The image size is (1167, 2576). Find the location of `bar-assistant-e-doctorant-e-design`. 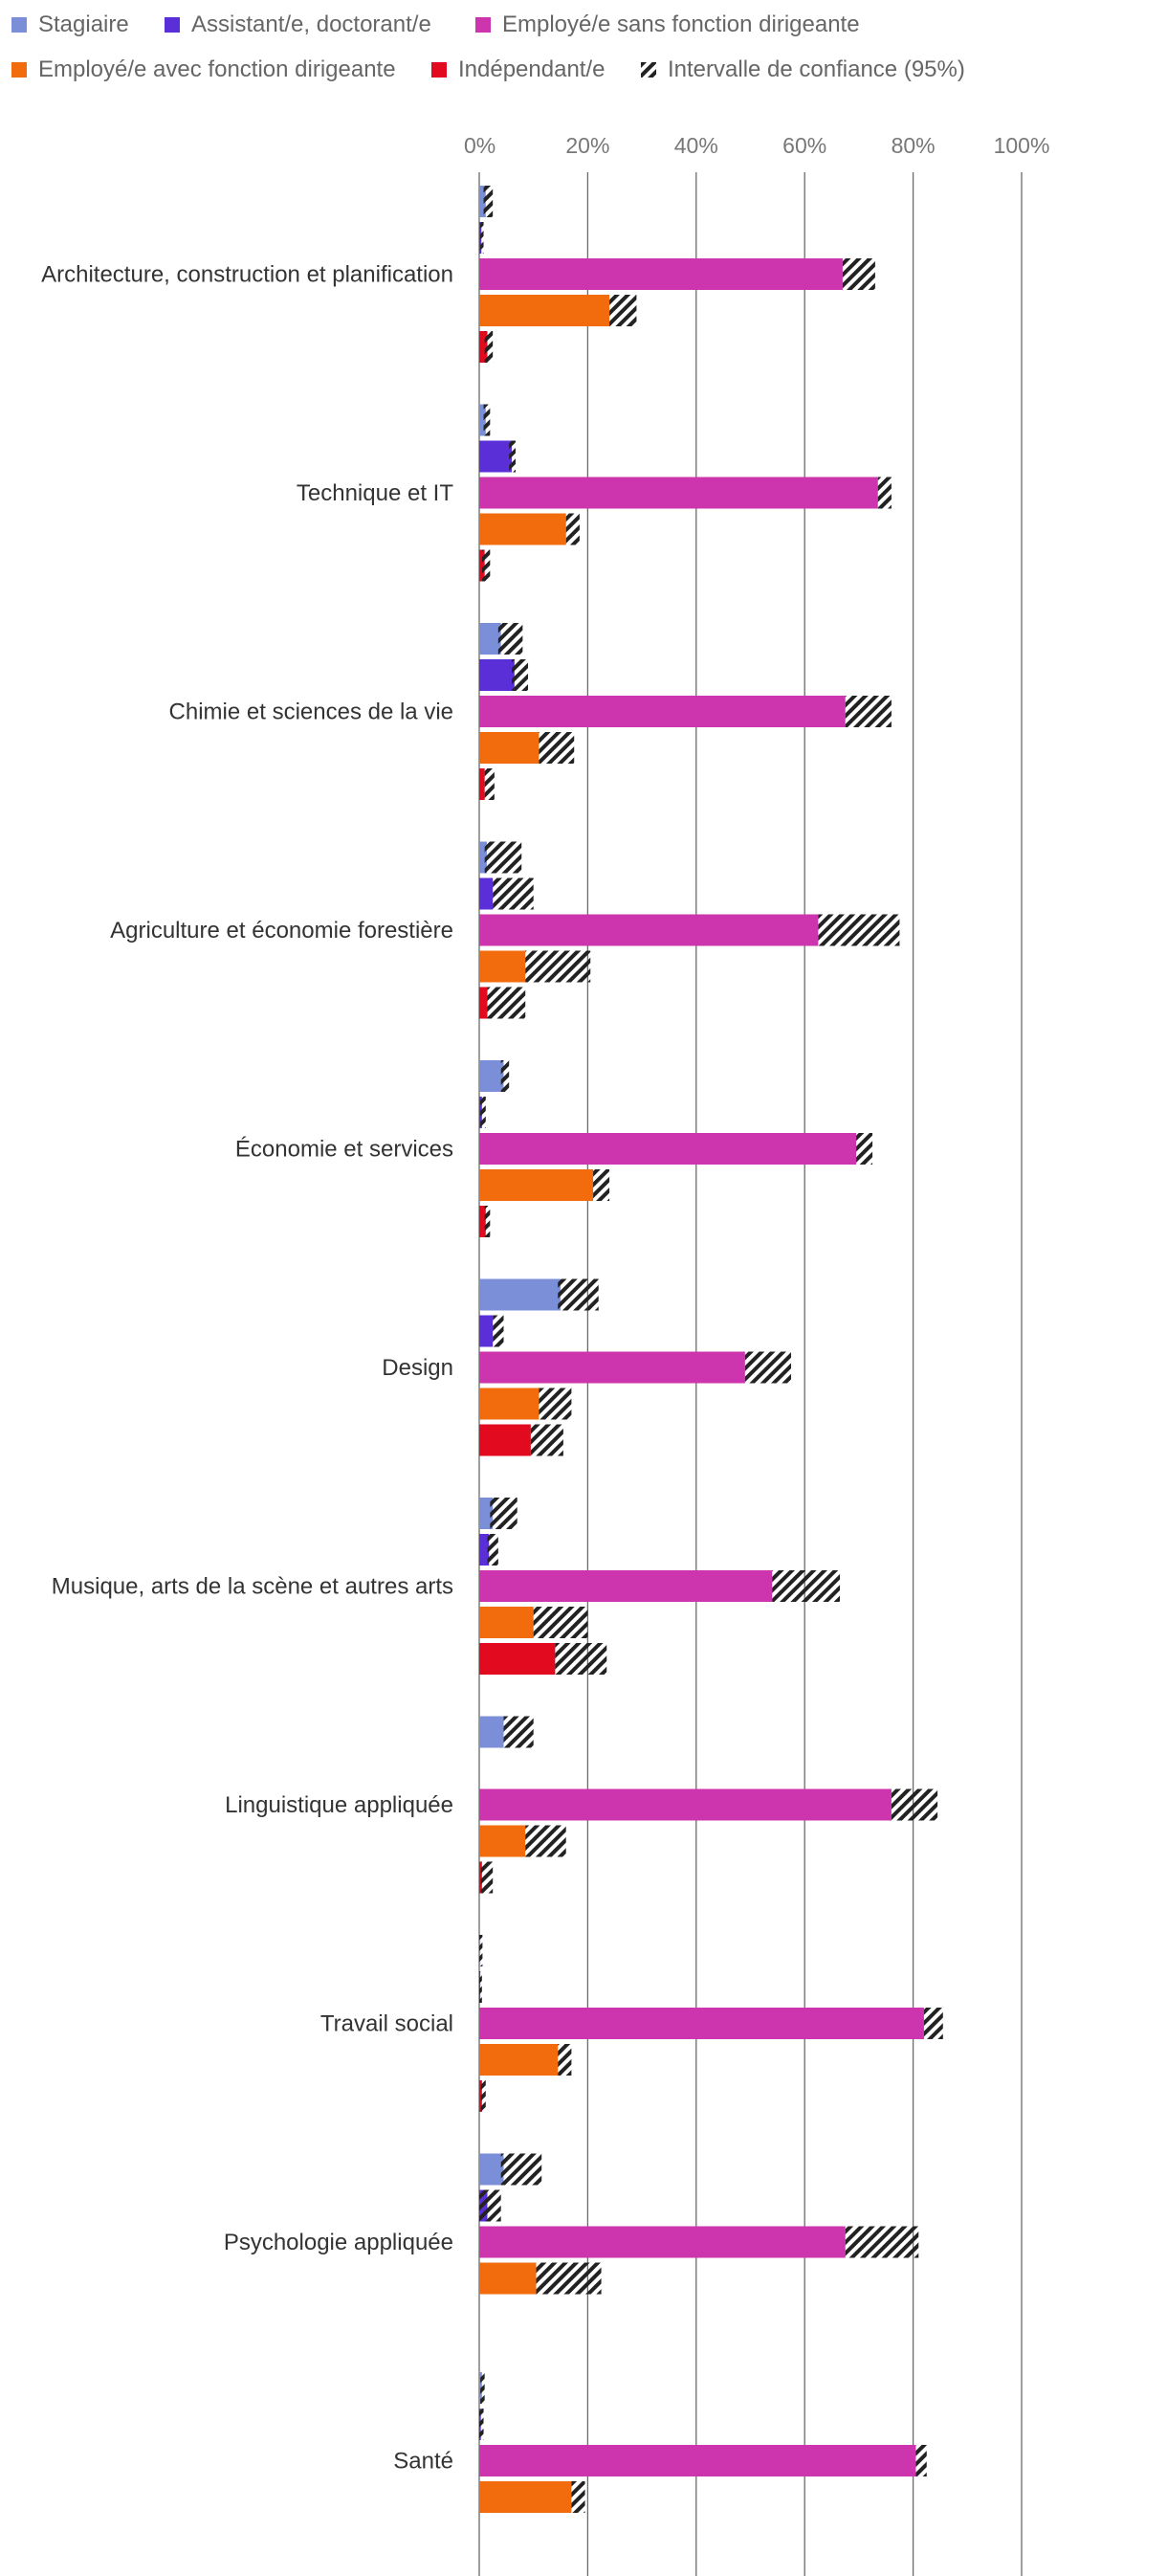

bar-assistant-e-doctorant-e-design is located at coordinates (486, 1331).